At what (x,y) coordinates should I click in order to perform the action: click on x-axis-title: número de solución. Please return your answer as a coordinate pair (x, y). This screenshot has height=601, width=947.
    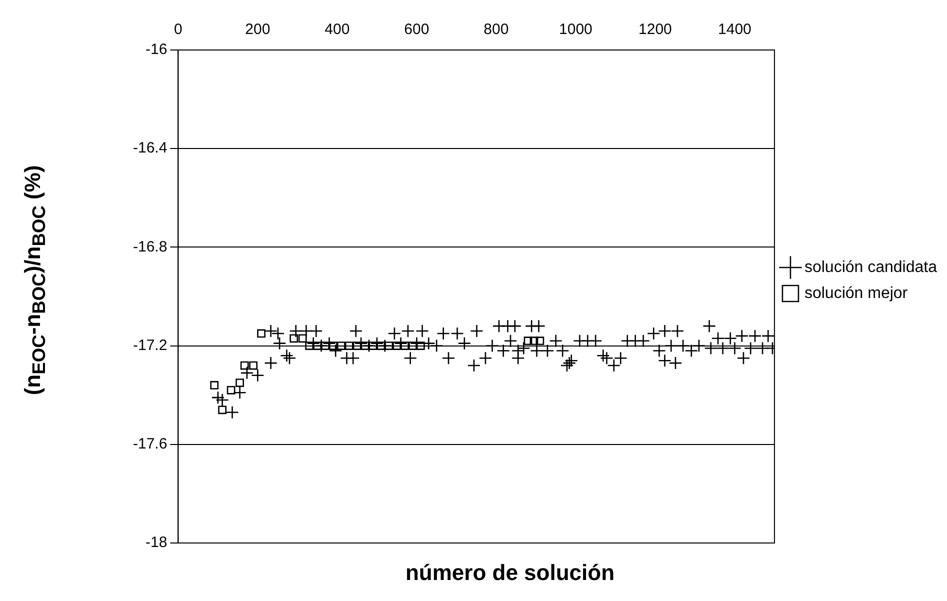
    Looking at the image, I should click on (510, 573).